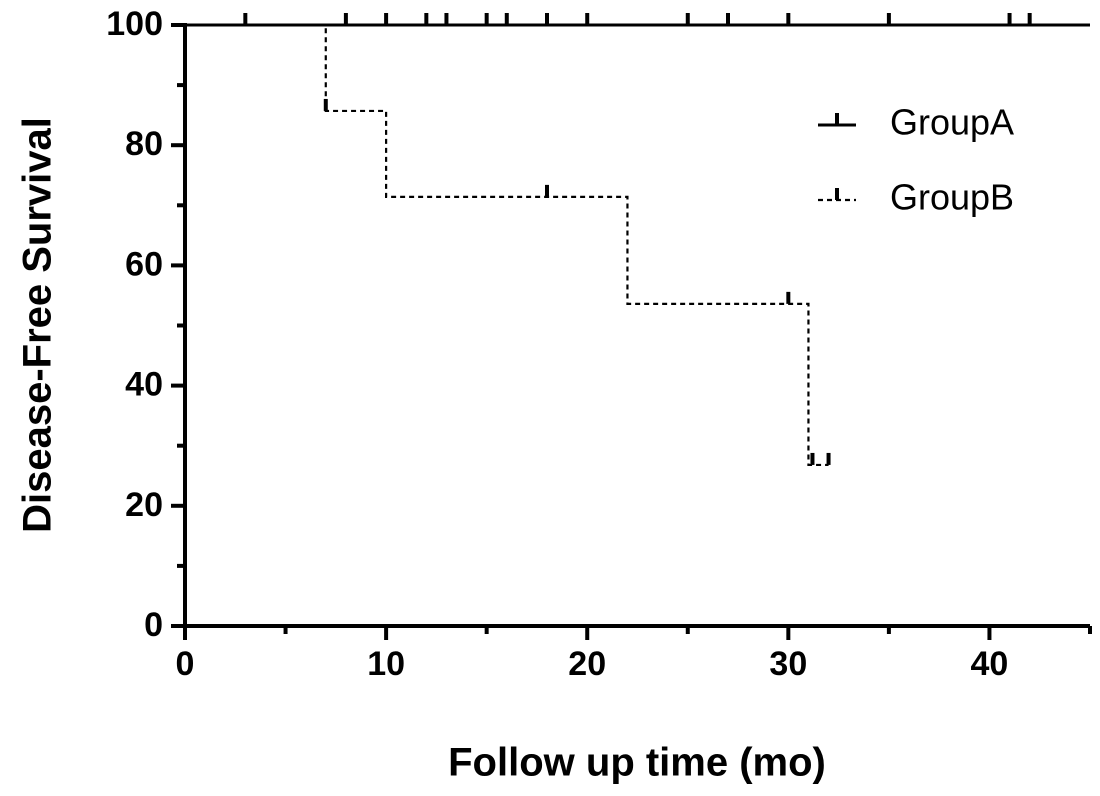 This screenshot has height=796, width=1100. What do you see at coordinates (144, 144) in the screenshot?
I see `y-tick-label: 80` at bounding box center [144, 144].